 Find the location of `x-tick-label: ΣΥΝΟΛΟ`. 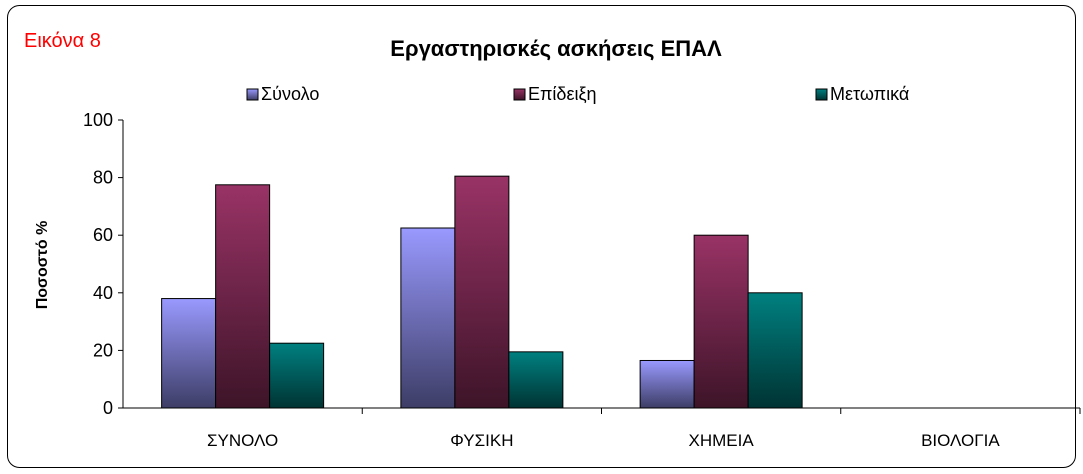

x-tick-label: ΣΥΝΟΛΟ is located at coordinates (242, 440).